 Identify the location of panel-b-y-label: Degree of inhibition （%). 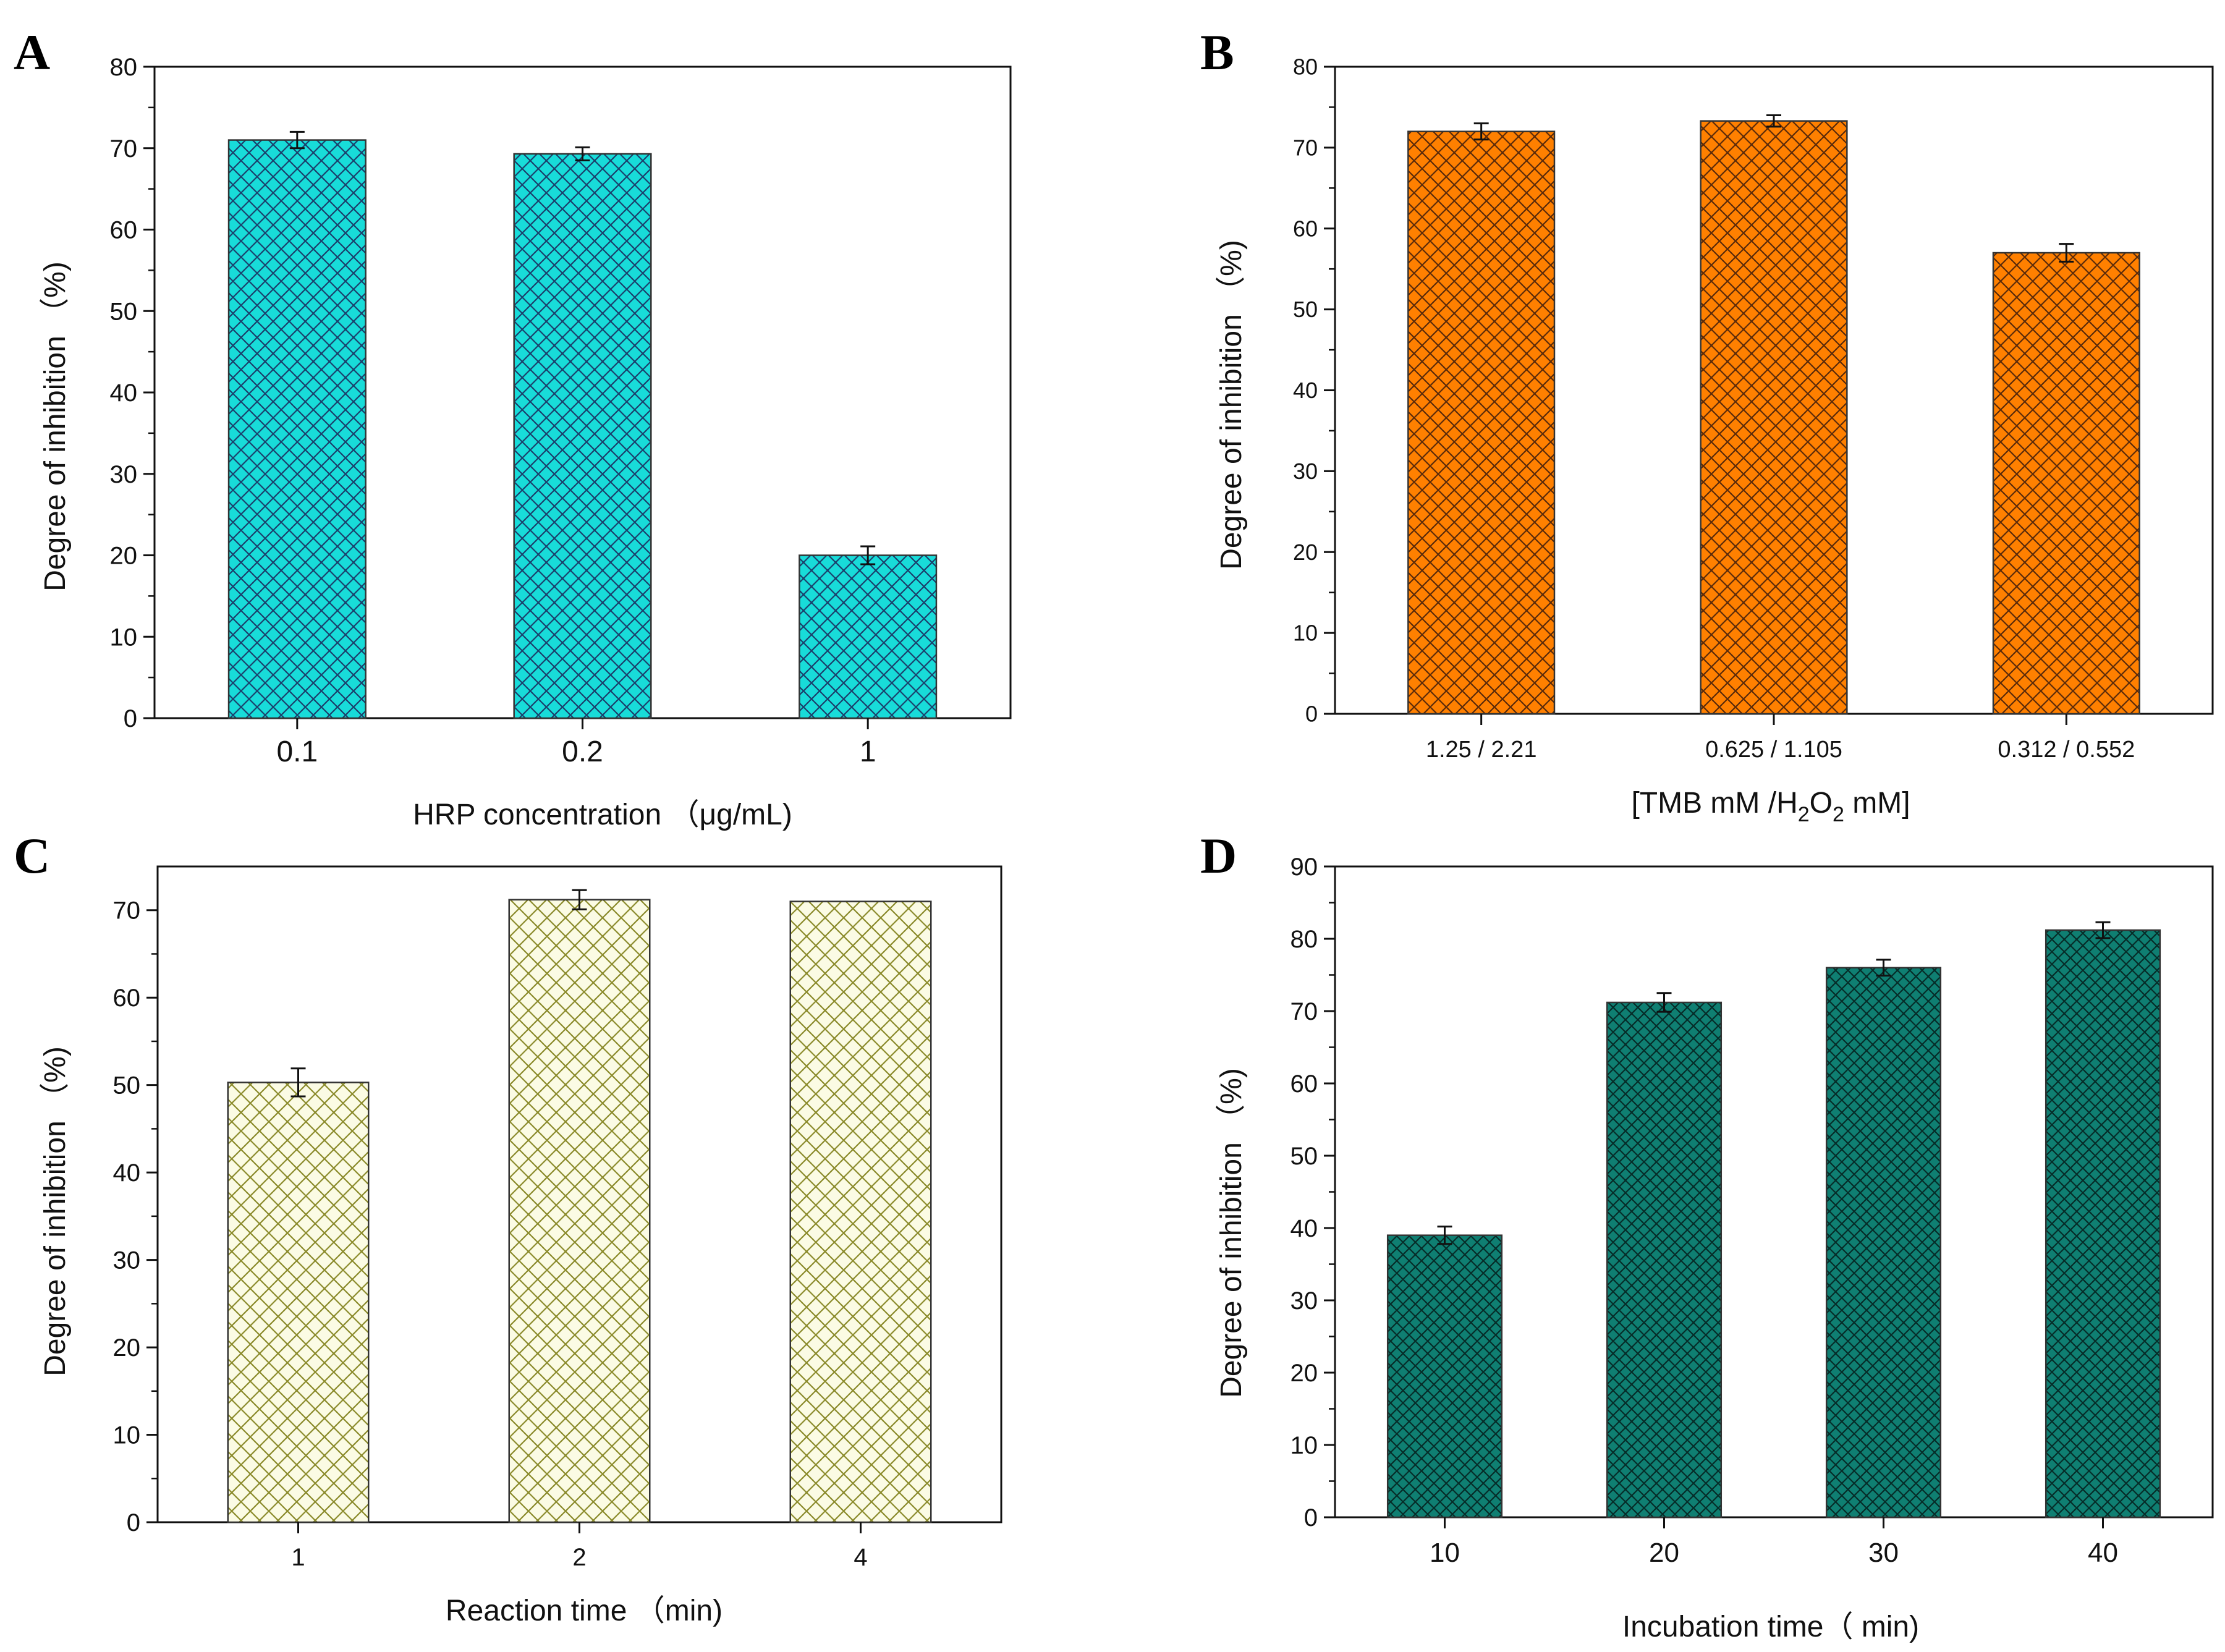
(1231, 405).